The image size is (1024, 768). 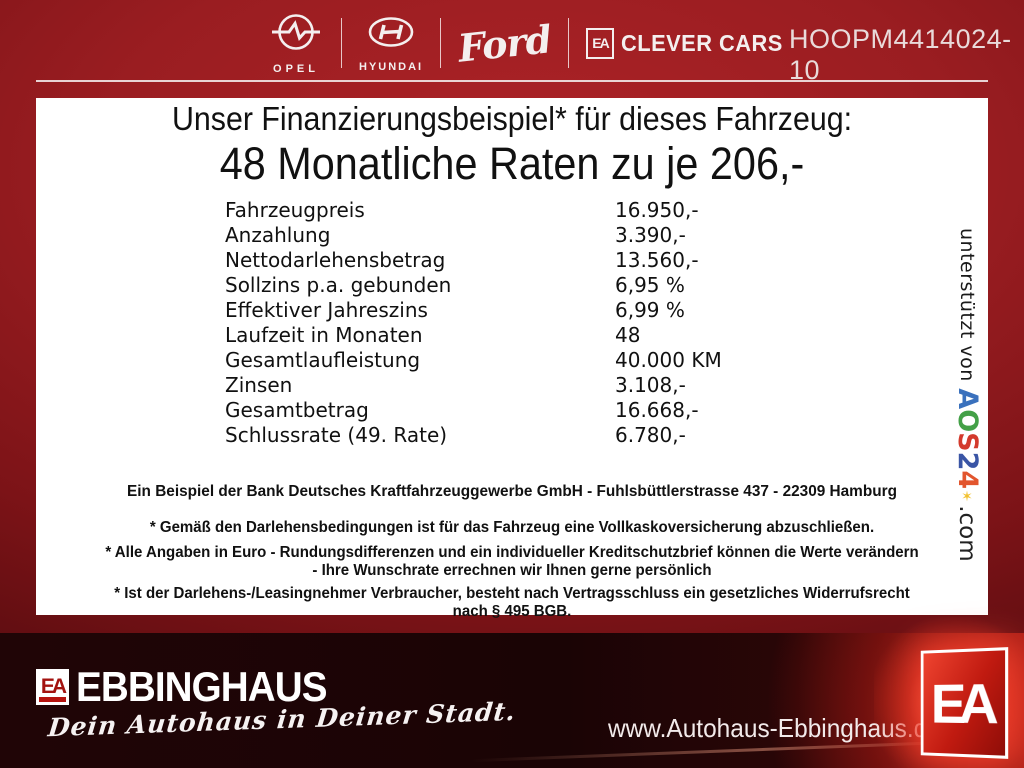 What do you see at coordinates (201, 686) in the screenshot?
I see `dealer-name: EBBINGHAUS` at bounding box center [201, 686].